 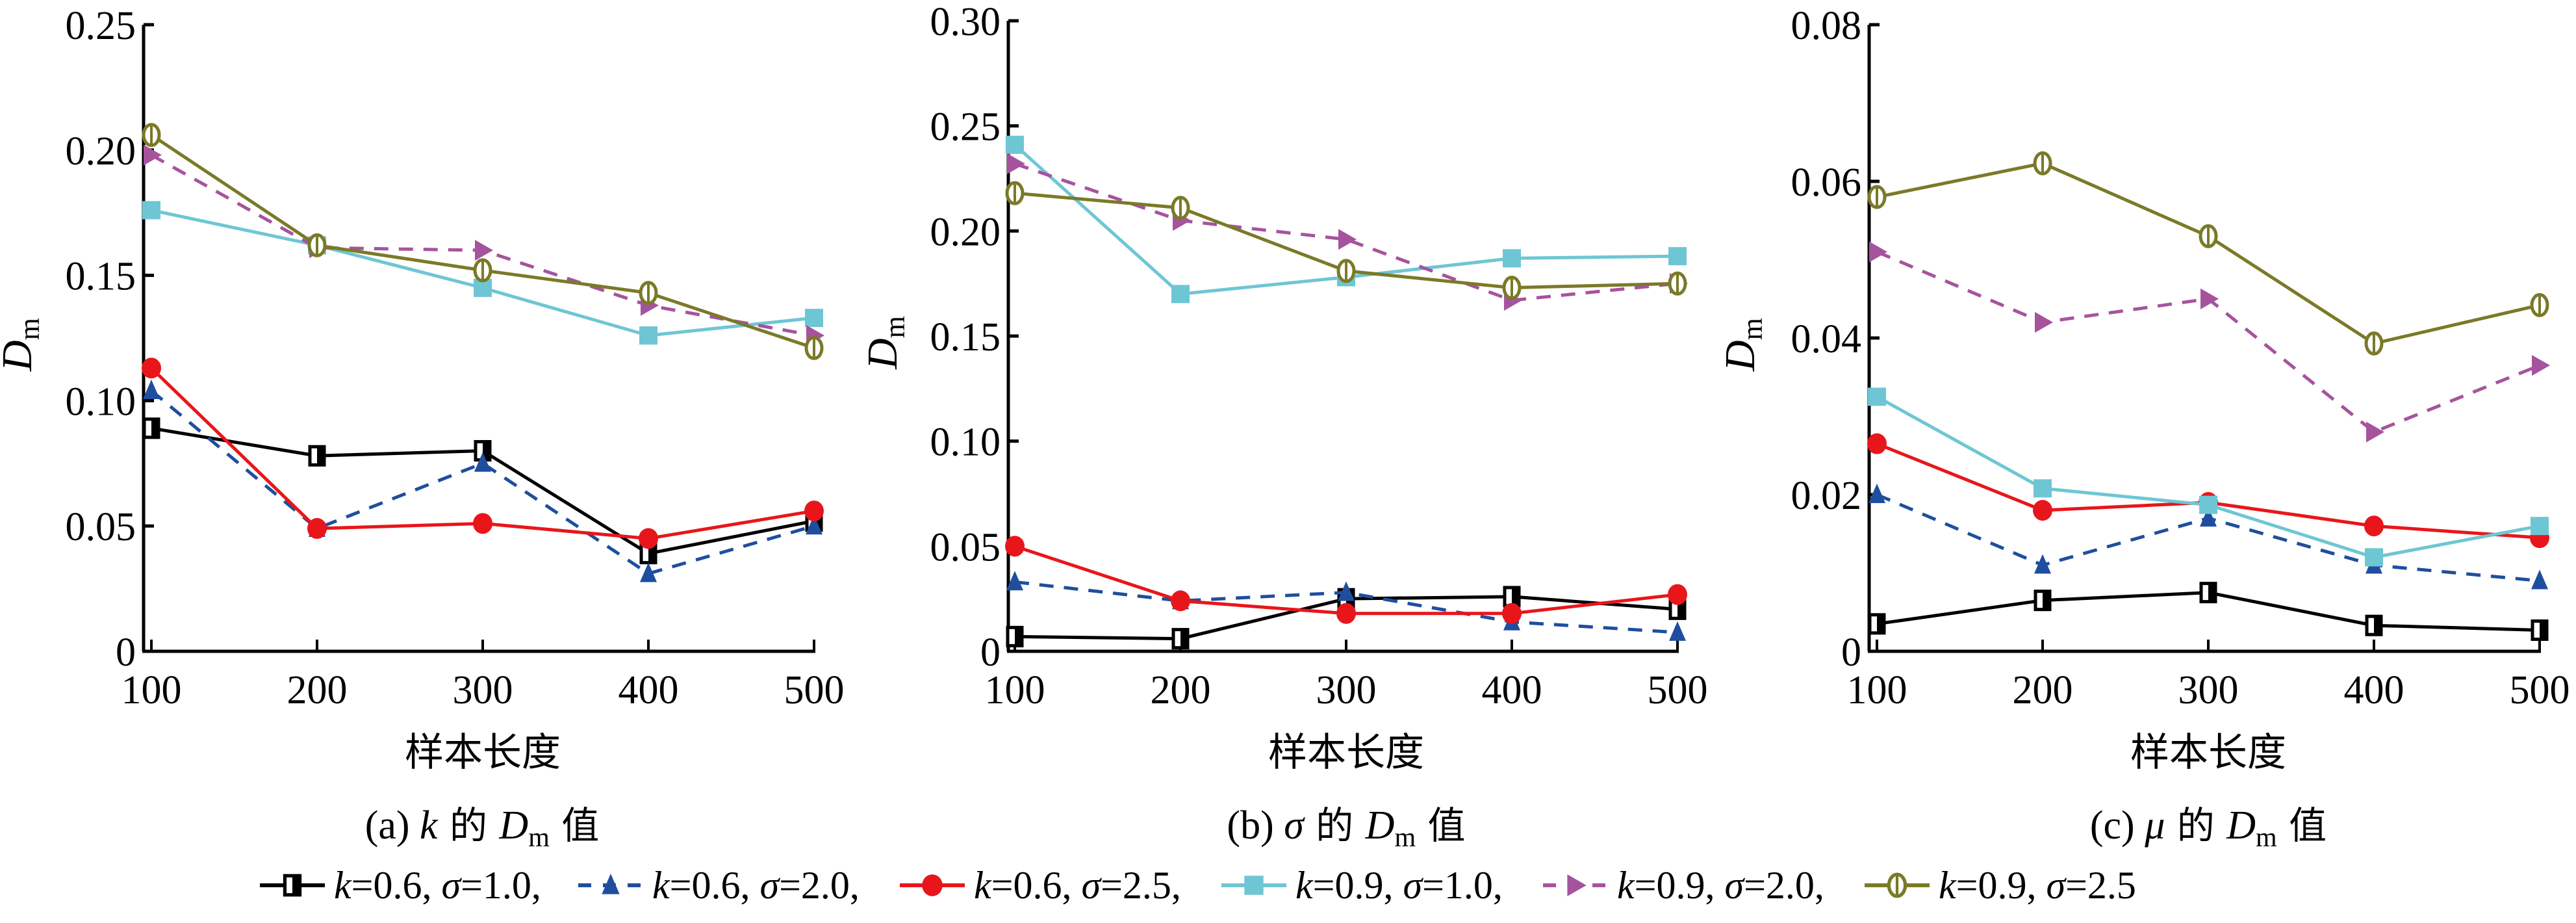 I want to click on legend-item: k=0.9, σ=2.0,, so click(x=1683, y=886).